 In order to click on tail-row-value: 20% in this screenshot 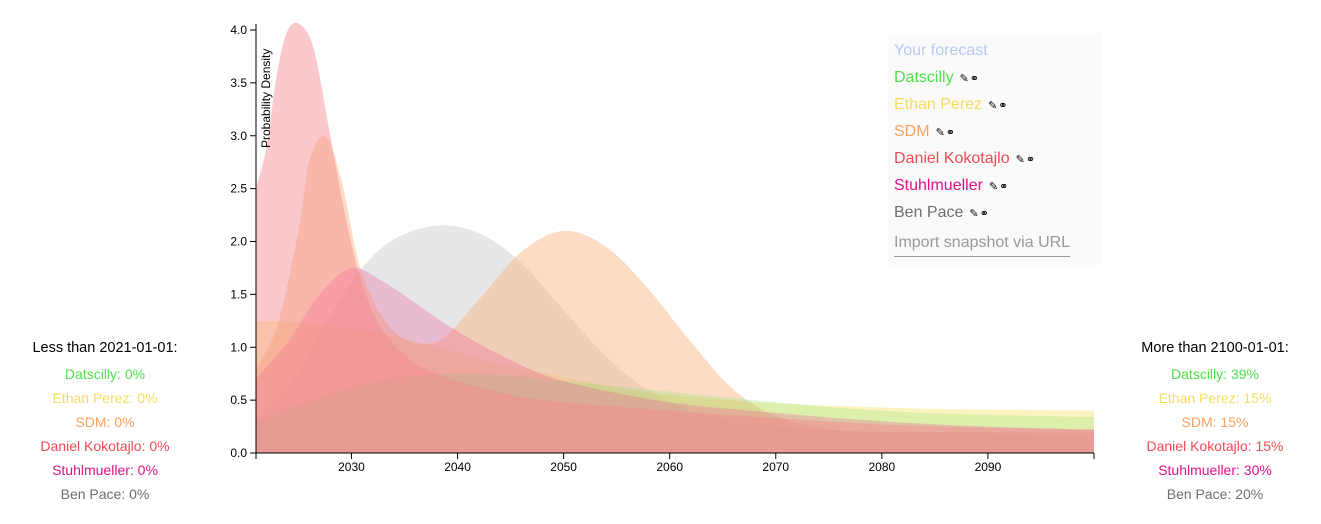, I will do `click(1249, 494)`.